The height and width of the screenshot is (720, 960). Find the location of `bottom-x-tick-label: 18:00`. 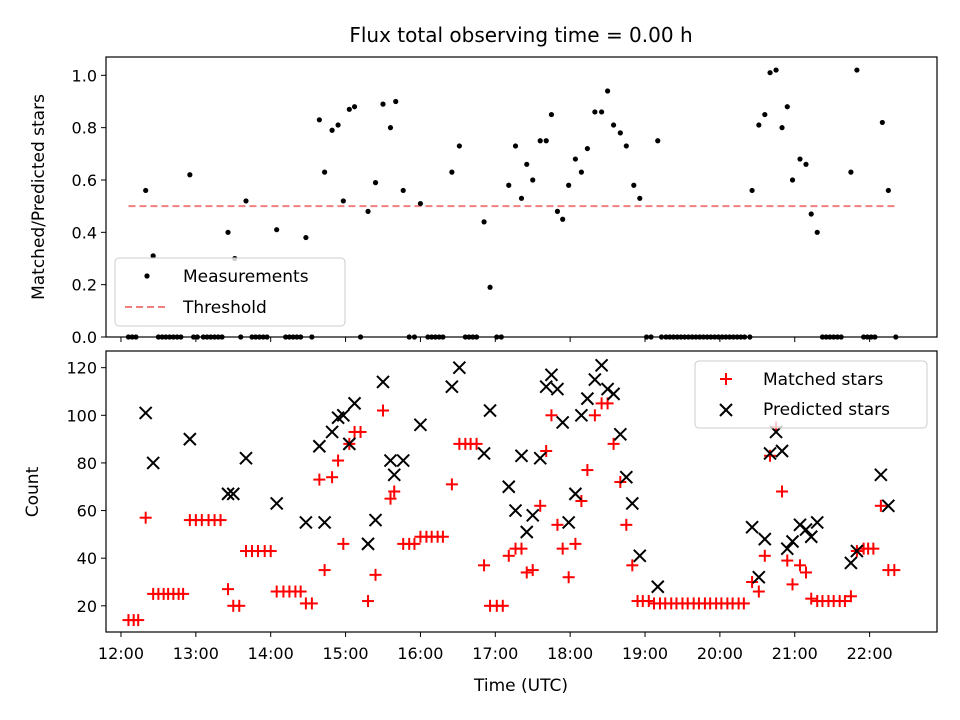

bottom-x-tick-label: 18:00 is located at coordinates (570, 653).